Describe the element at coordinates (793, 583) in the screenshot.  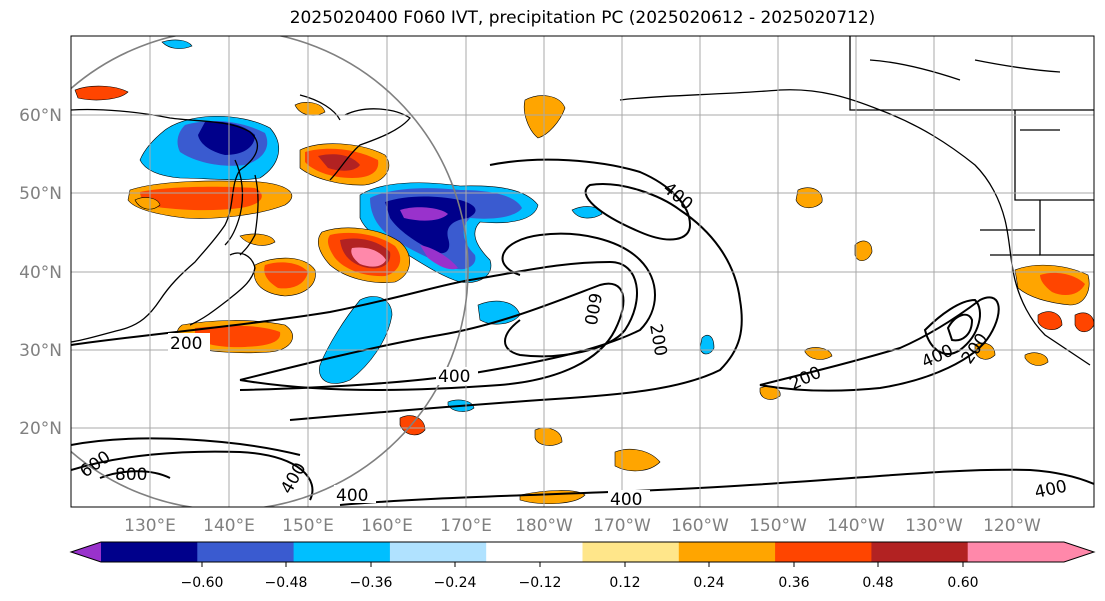
I see `colorbar-tick-label: 0.36` at that location.